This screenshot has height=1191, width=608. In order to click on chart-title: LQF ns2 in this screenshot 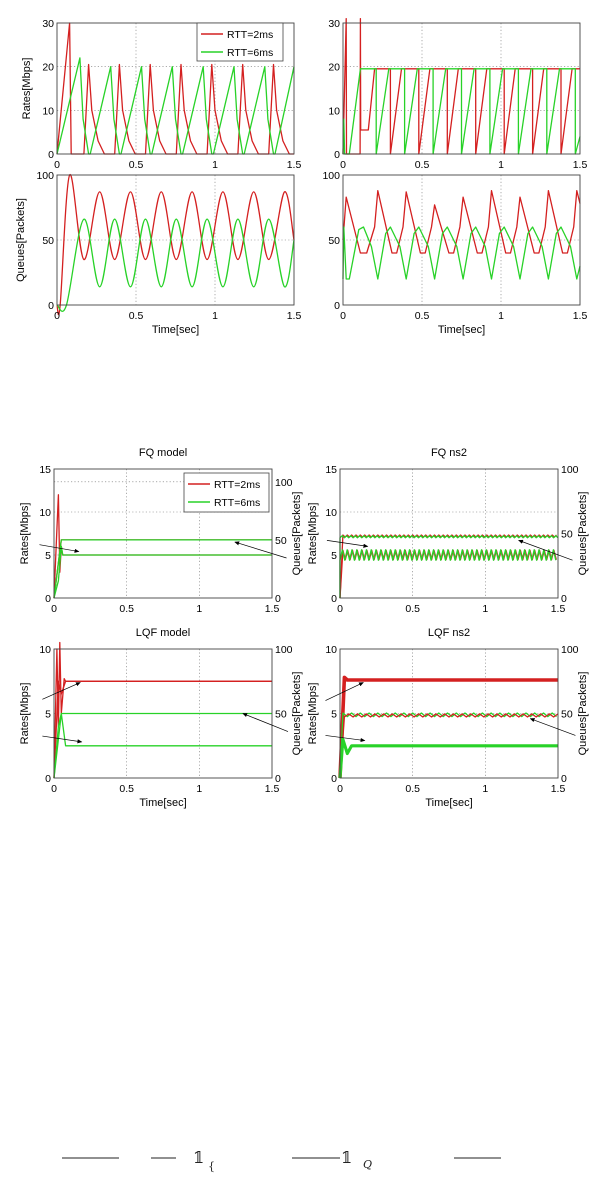, I will do `click(449, 633)`.